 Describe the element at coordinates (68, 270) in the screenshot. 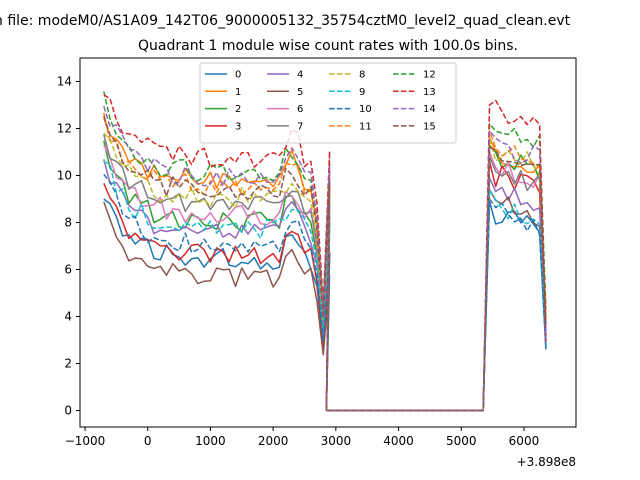

I see `y-tick-label: 6` at that location.